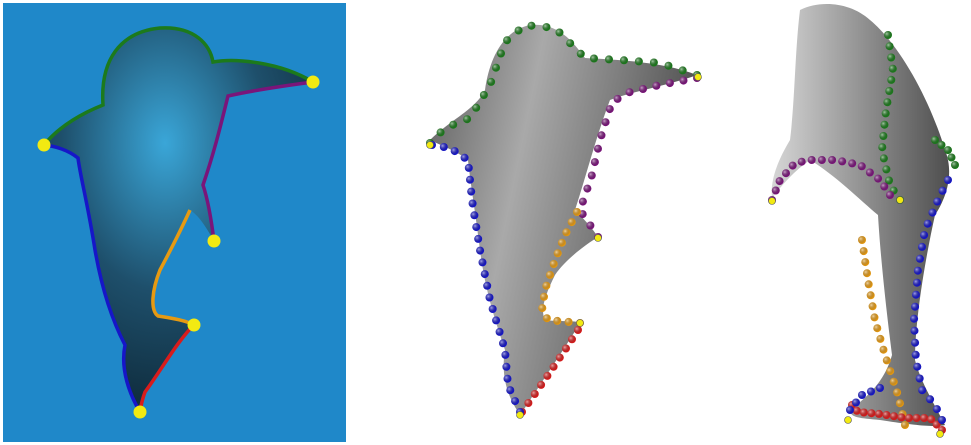  Describe the element at coordinates (214, 241) in the screenshot. I see `keypoint-dorsal` at that location.